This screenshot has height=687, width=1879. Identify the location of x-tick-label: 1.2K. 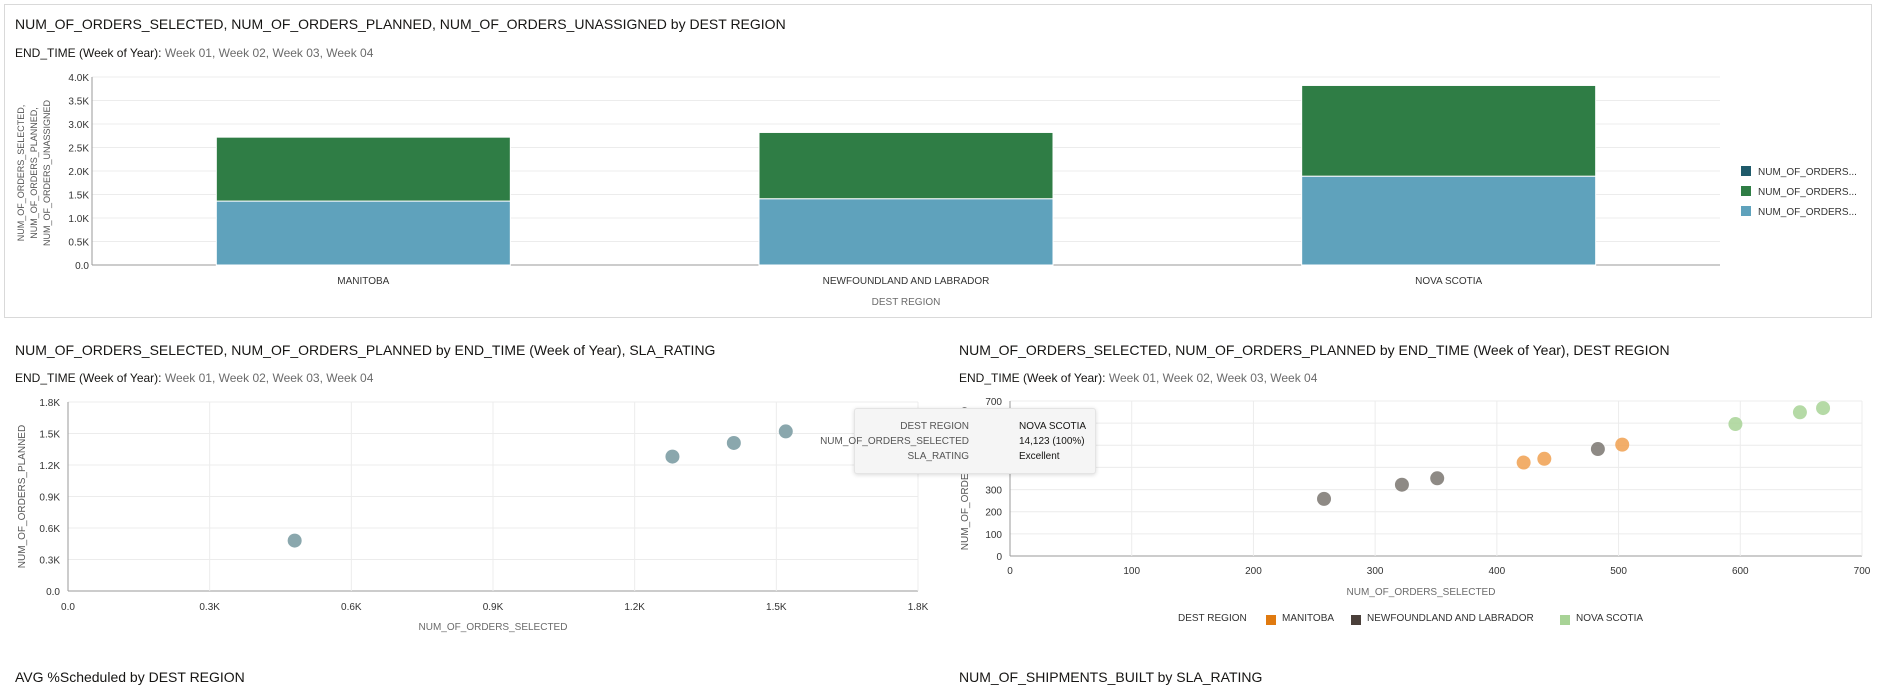
(634, 607).